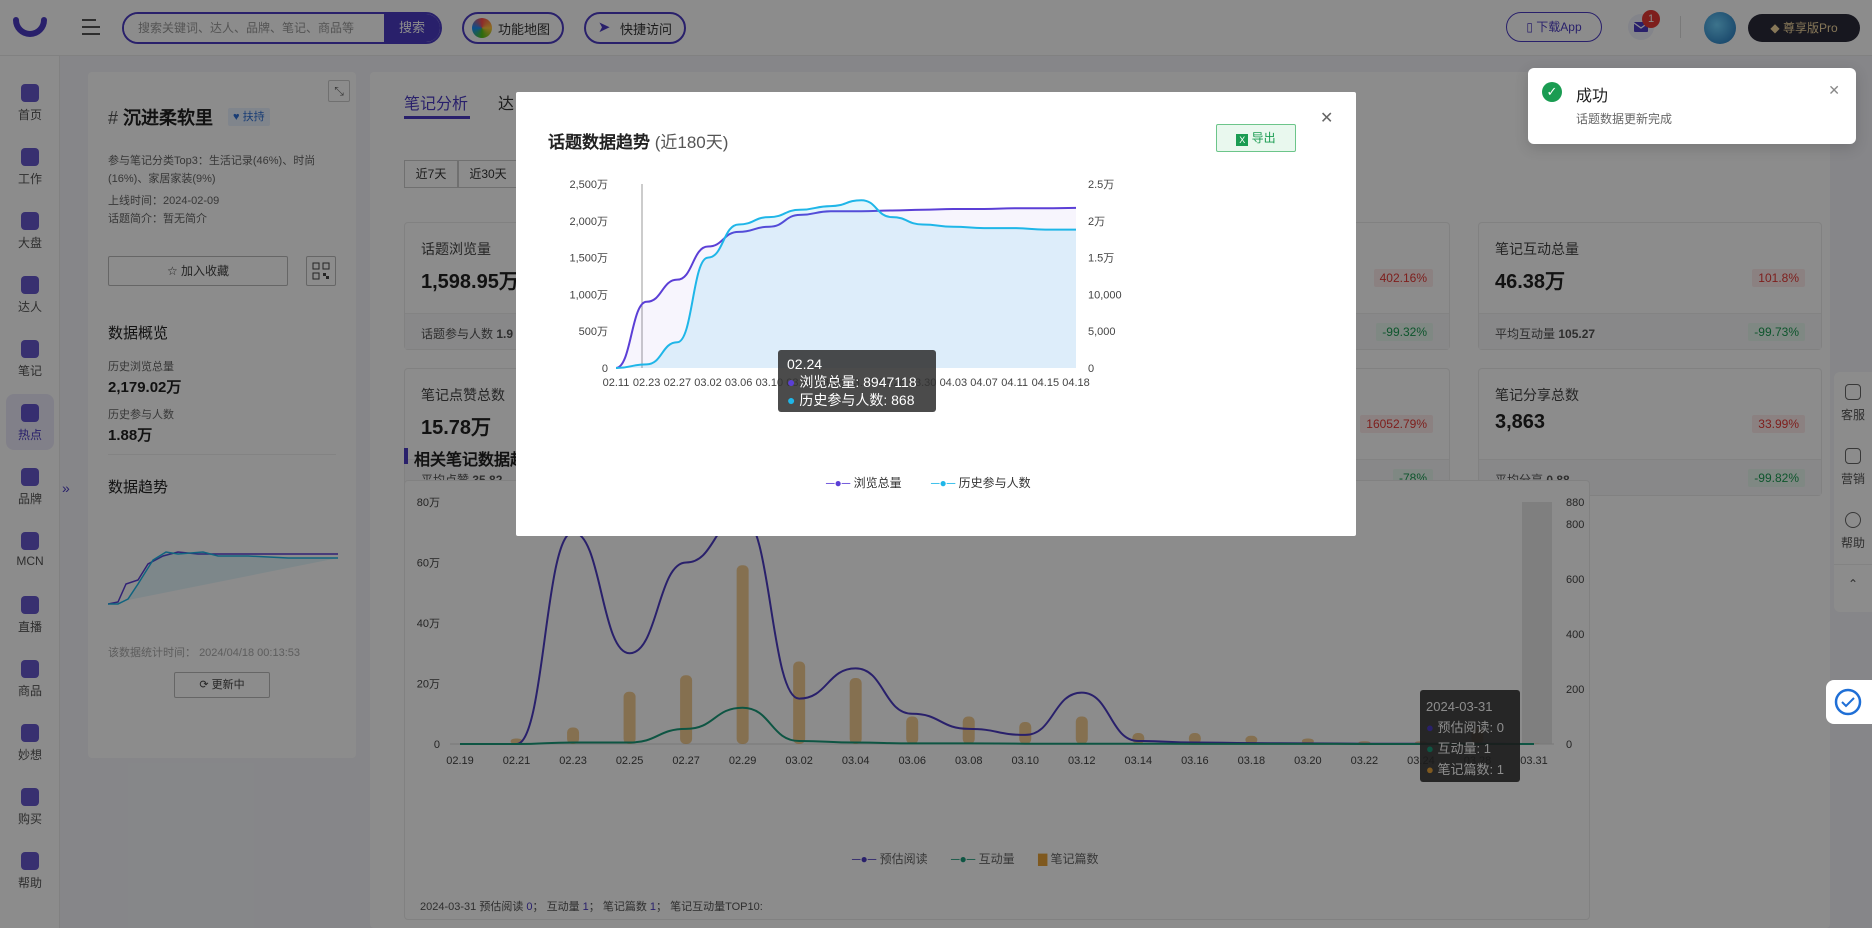  What do you see at coordinates (138, 487) in the screenshot?
I see `trend-title: 数据趋势` at bounding box center [138, 487].